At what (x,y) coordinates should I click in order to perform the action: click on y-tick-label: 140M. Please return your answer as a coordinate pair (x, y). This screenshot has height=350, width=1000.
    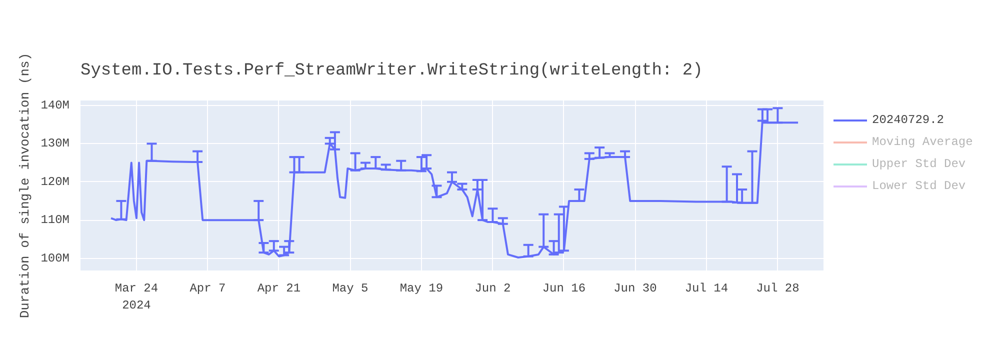
    Looking at the image, I should click on (55, 105).